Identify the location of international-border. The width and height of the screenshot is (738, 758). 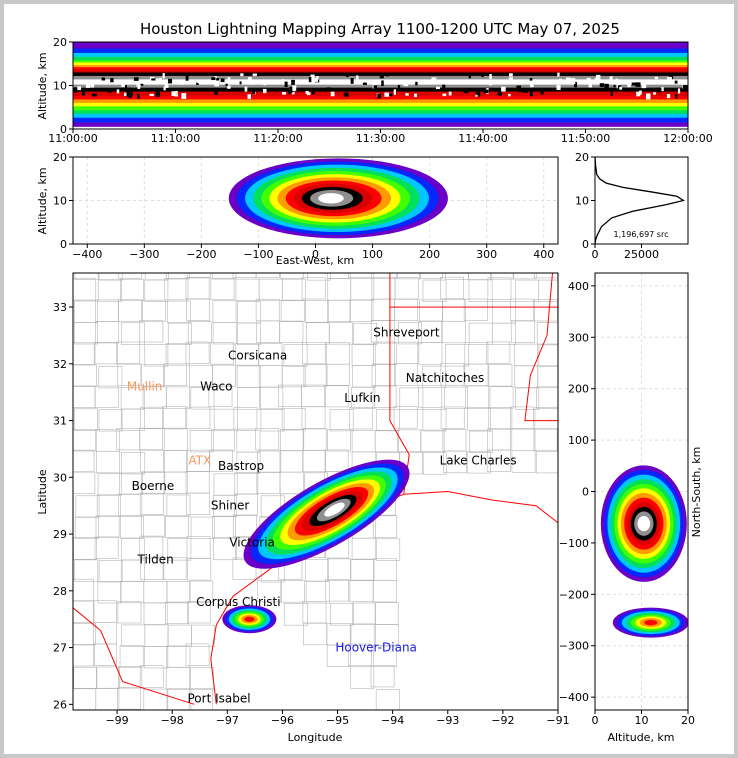
(134, 656).